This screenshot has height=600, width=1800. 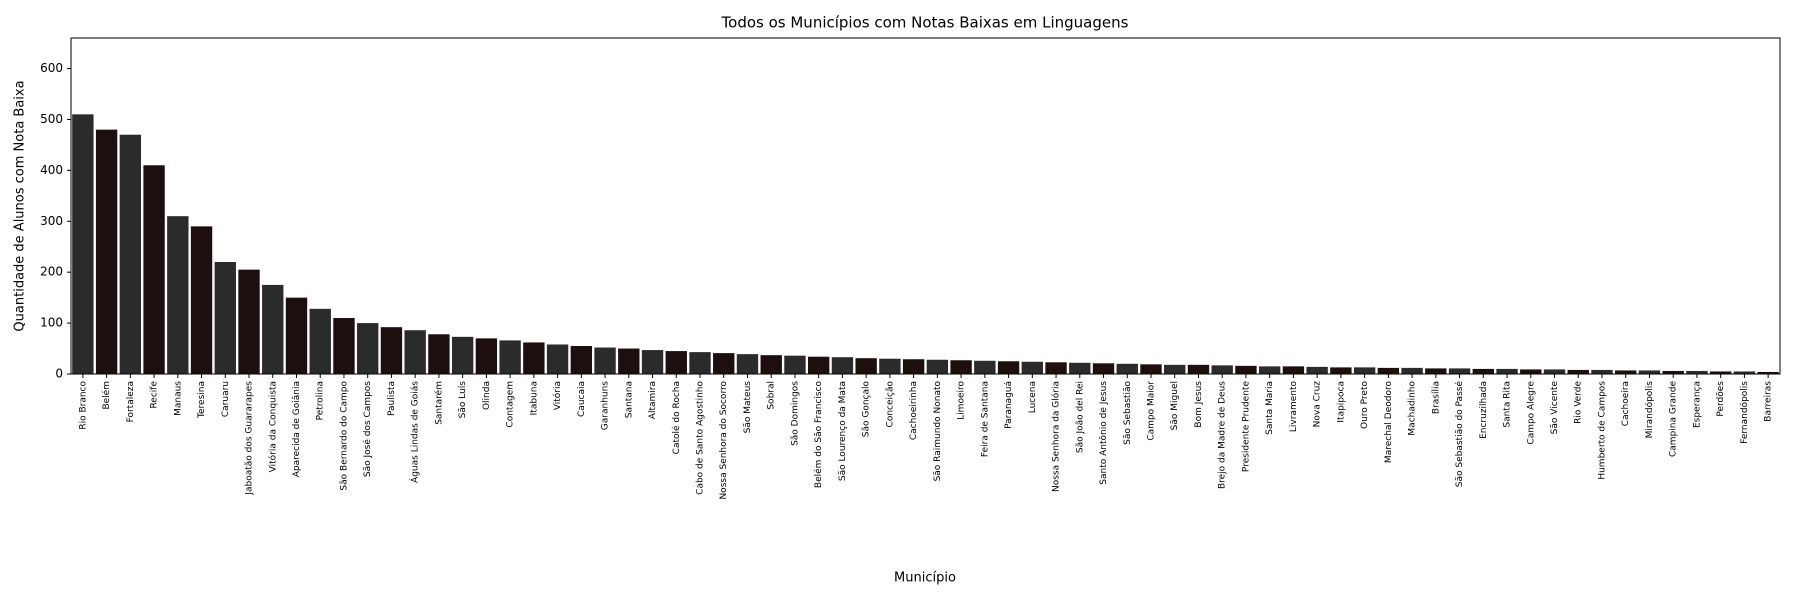 What do you see at coordinates (985, 419) in the screenshot?
I see `x-tick-label: Feira de Santana` at bounding box center [985, 419].